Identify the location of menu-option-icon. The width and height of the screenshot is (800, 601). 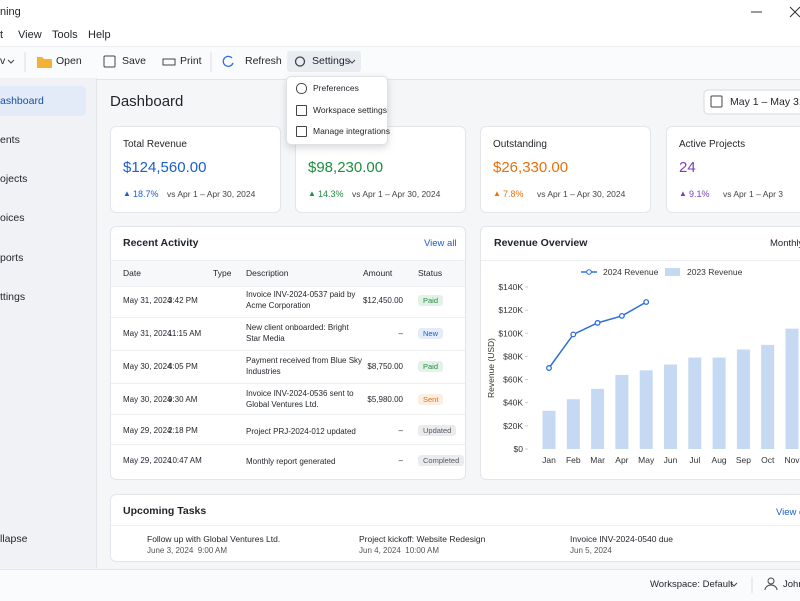
(301, 88).